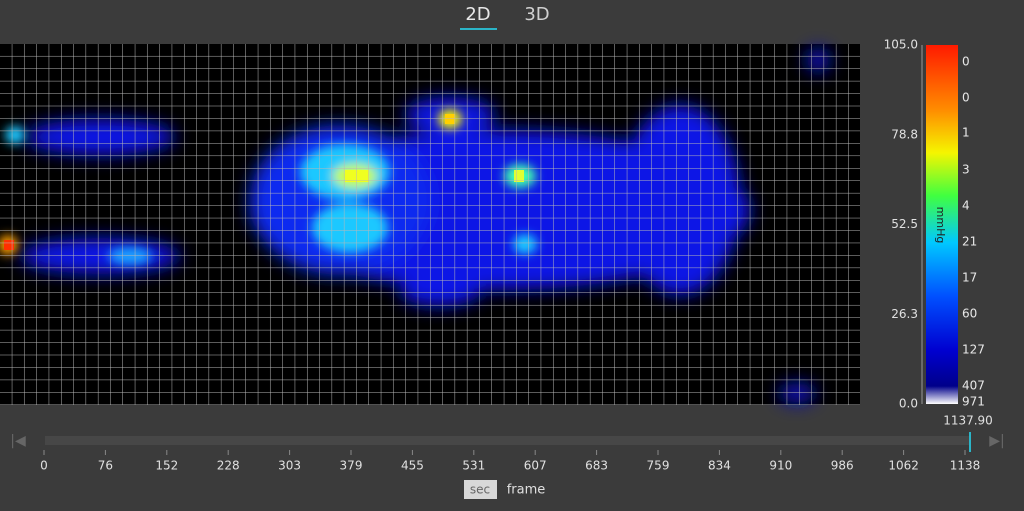 Image resolution: width=1024 pixels, height=511 pixels. Describe the element at coordinates (477, 14) in the screenshot. I see `tab-2d: 2D` at that location.